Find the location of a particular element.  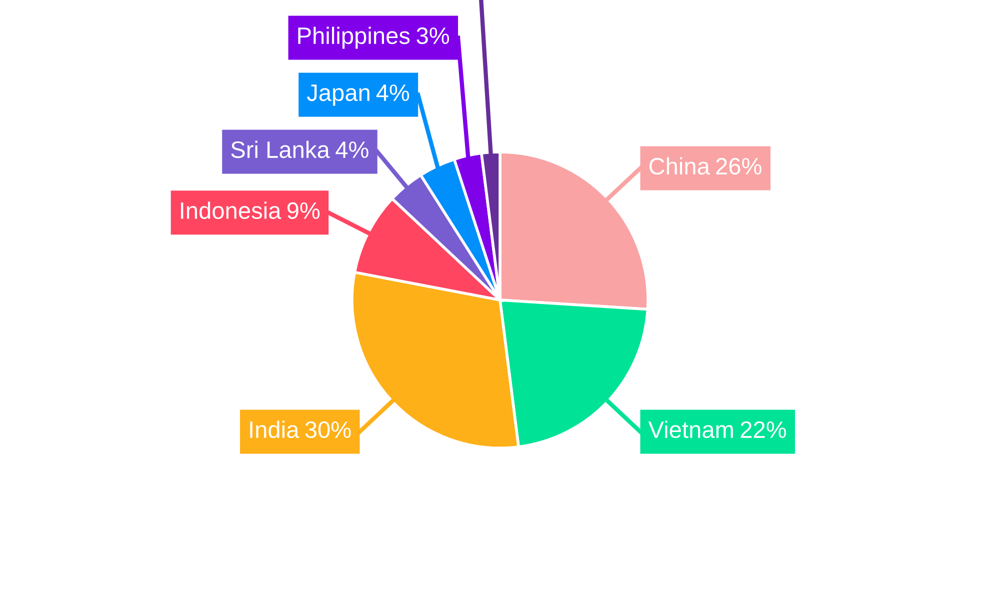

slice-label: Vietnam is located at coordinates (690, 429).